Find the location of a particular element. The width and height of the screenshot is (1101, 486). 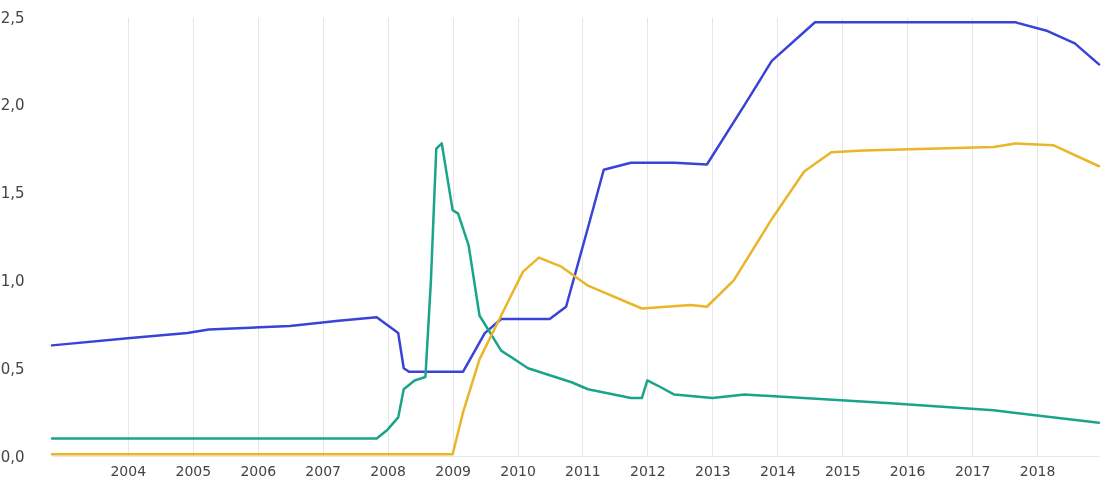

y-tick-label: 2,5 is located at coordinates (12, 17).